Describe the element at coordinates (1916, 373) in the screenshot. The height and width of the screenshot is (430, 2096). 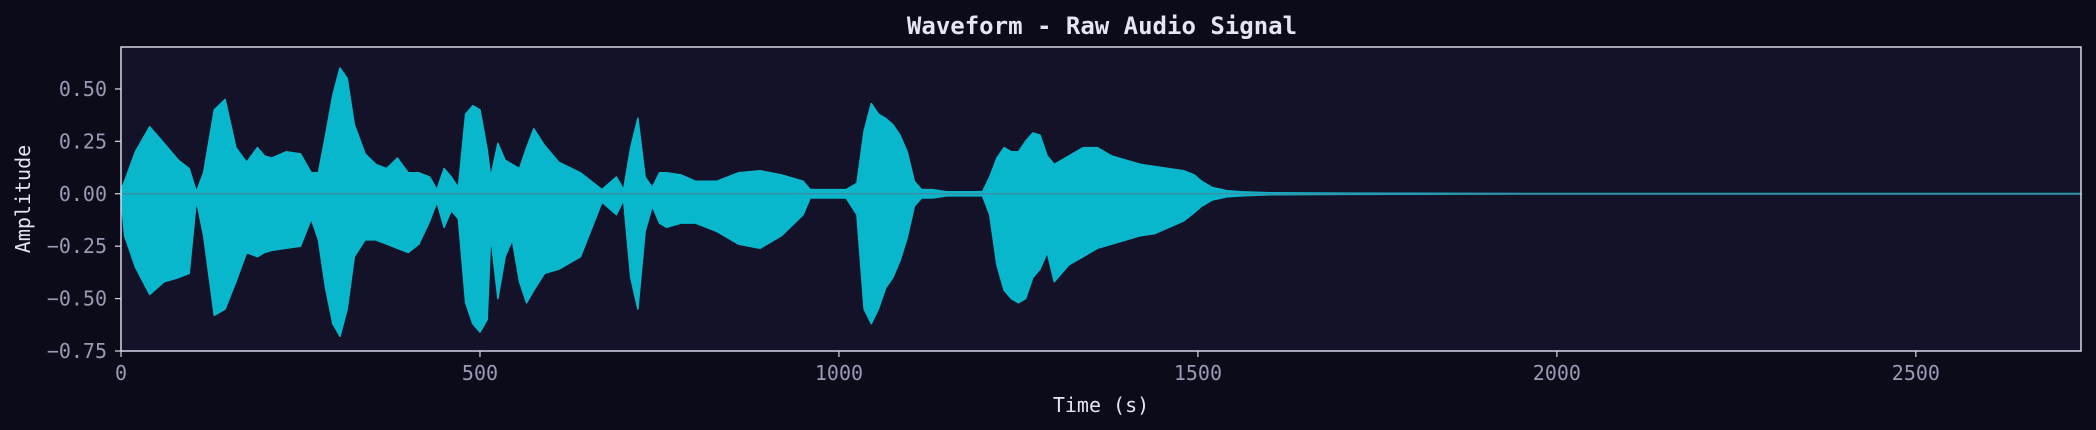
I see `x-tick-label: 2500` at that location.